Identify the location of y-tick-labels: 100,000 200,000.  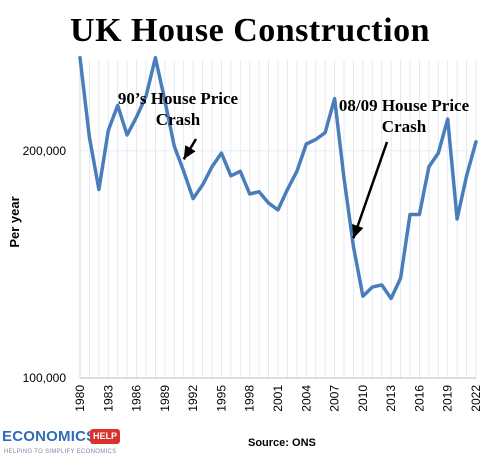
(45, 264).